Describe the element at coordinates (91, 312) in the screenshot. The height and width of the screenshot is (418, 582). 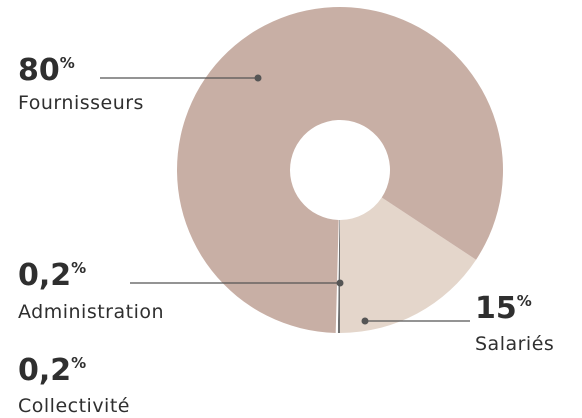
I see `category-label: Administration` at that location.